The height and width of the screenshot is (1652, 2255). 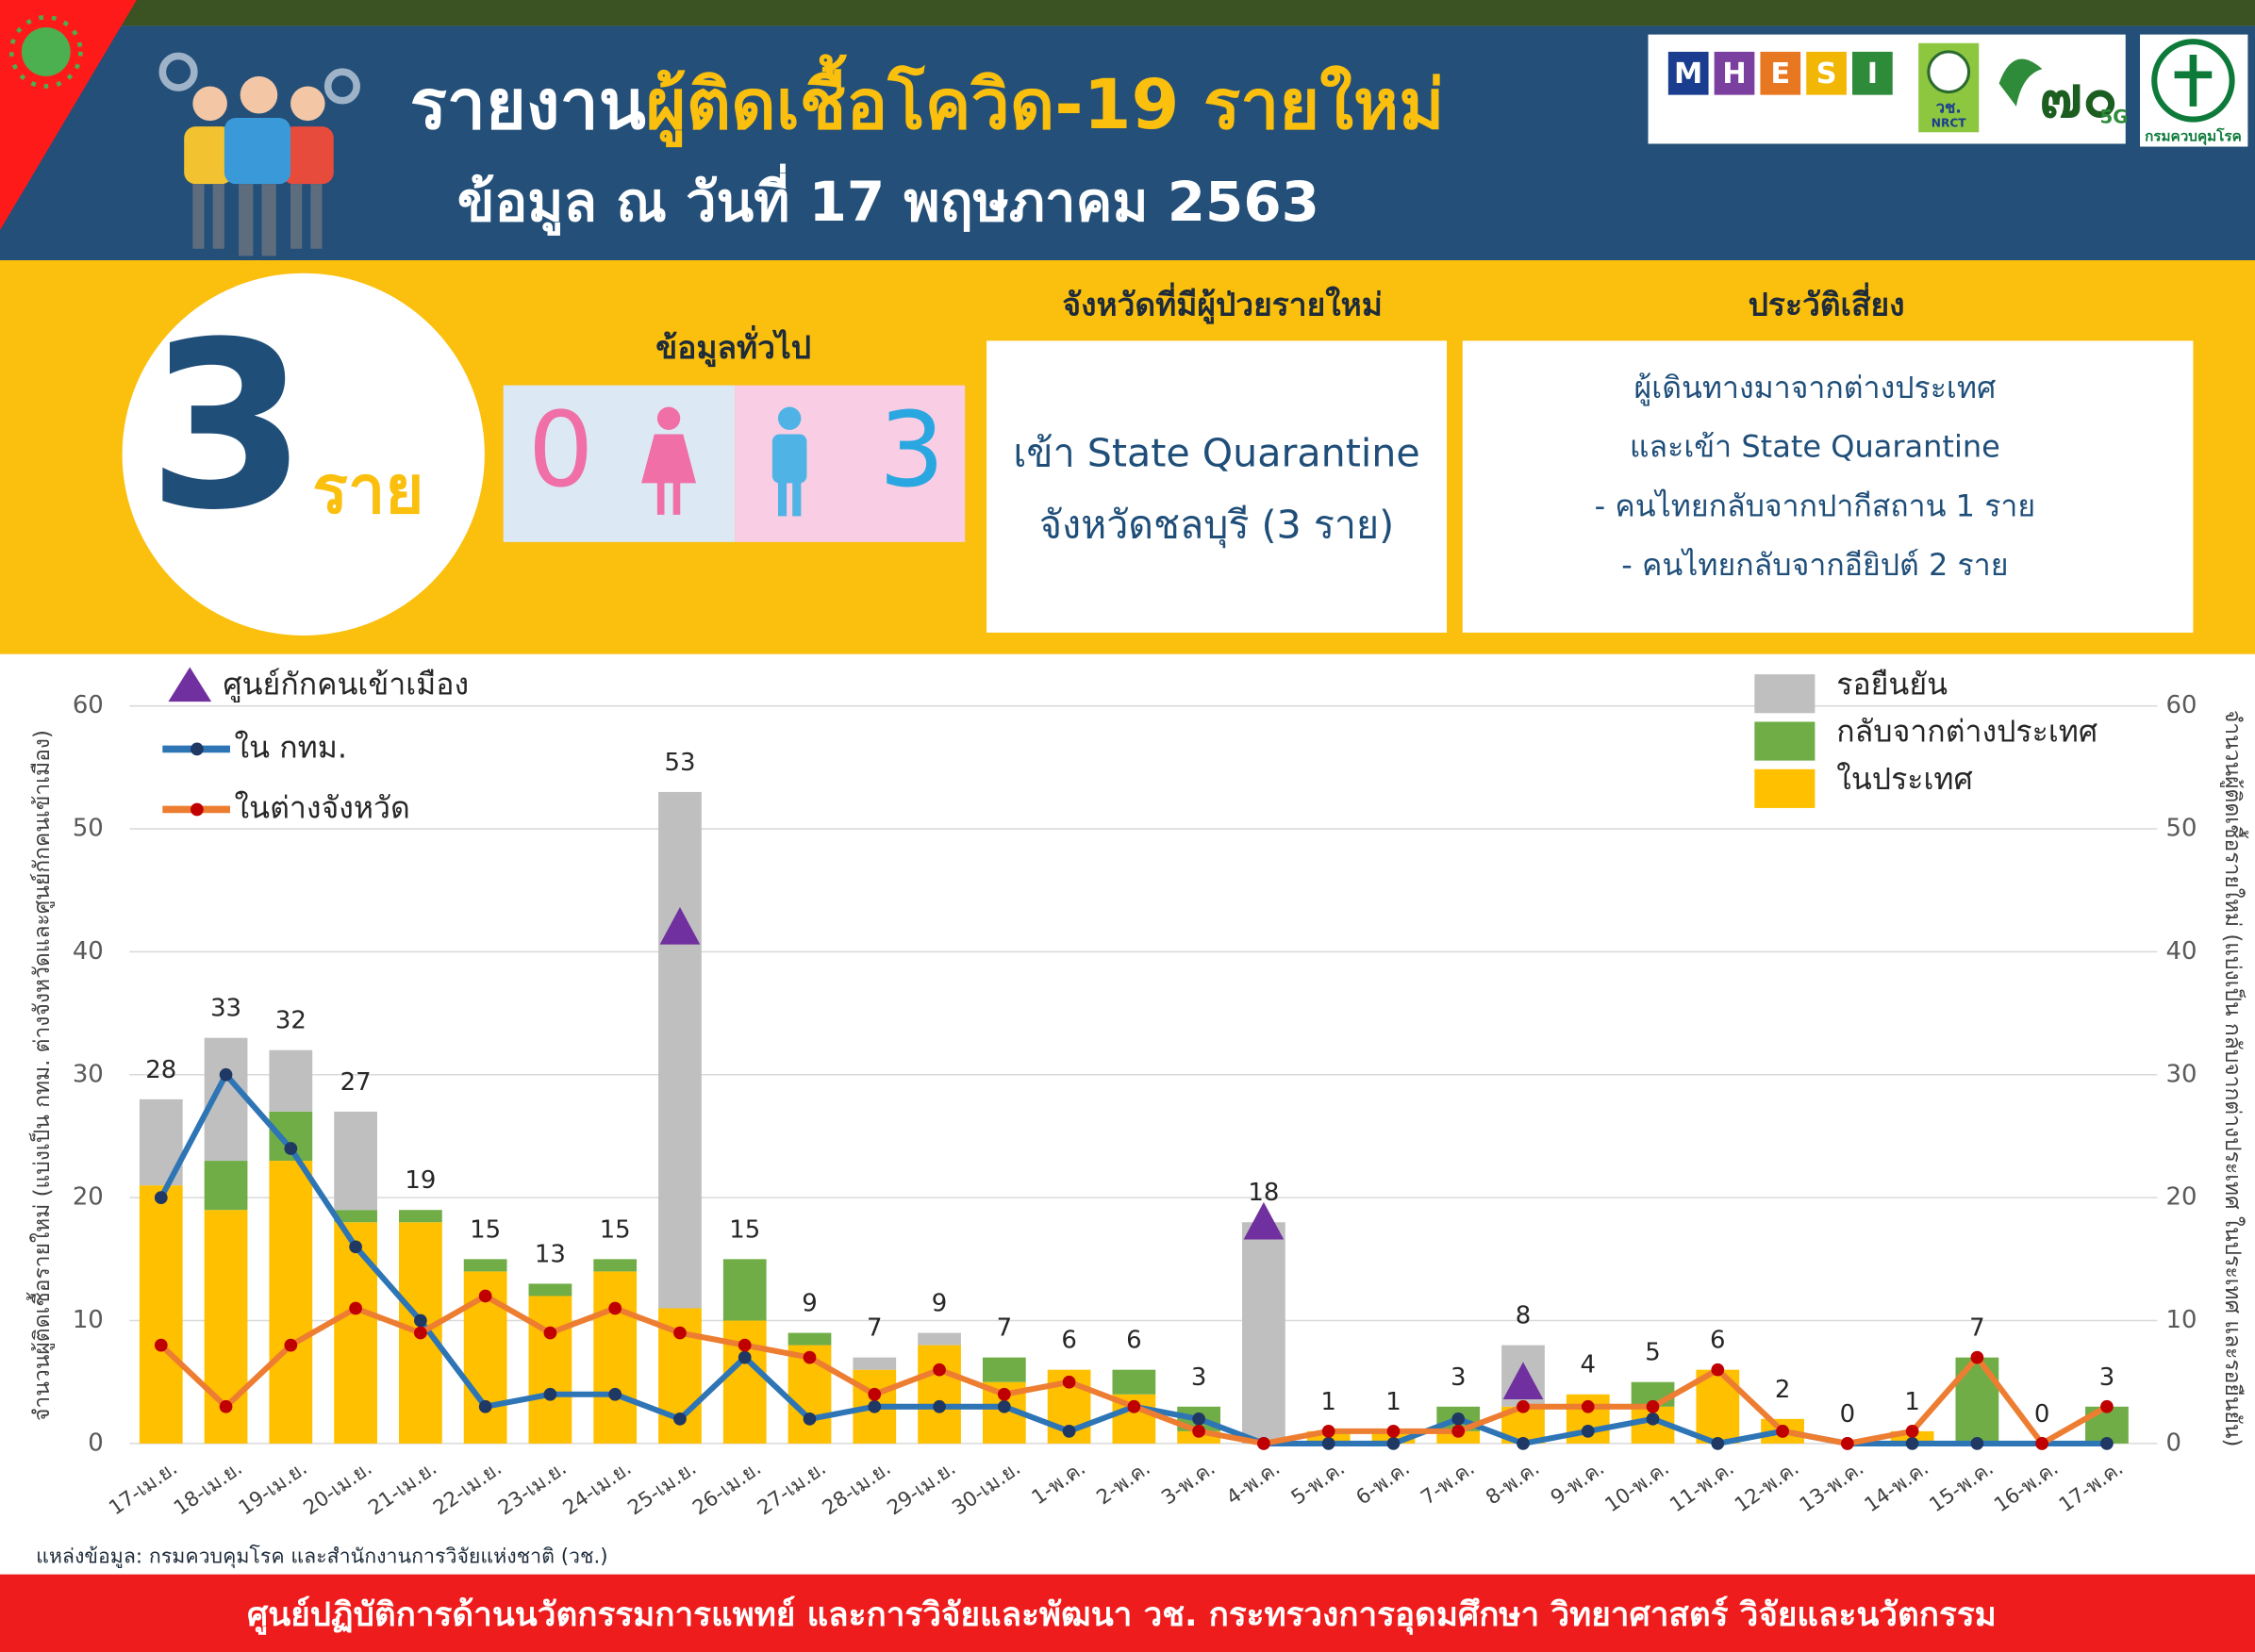 What do you see at coordinates (619, 463) in the screenshot?
I see `female-box` at bounding box center [619, 463].